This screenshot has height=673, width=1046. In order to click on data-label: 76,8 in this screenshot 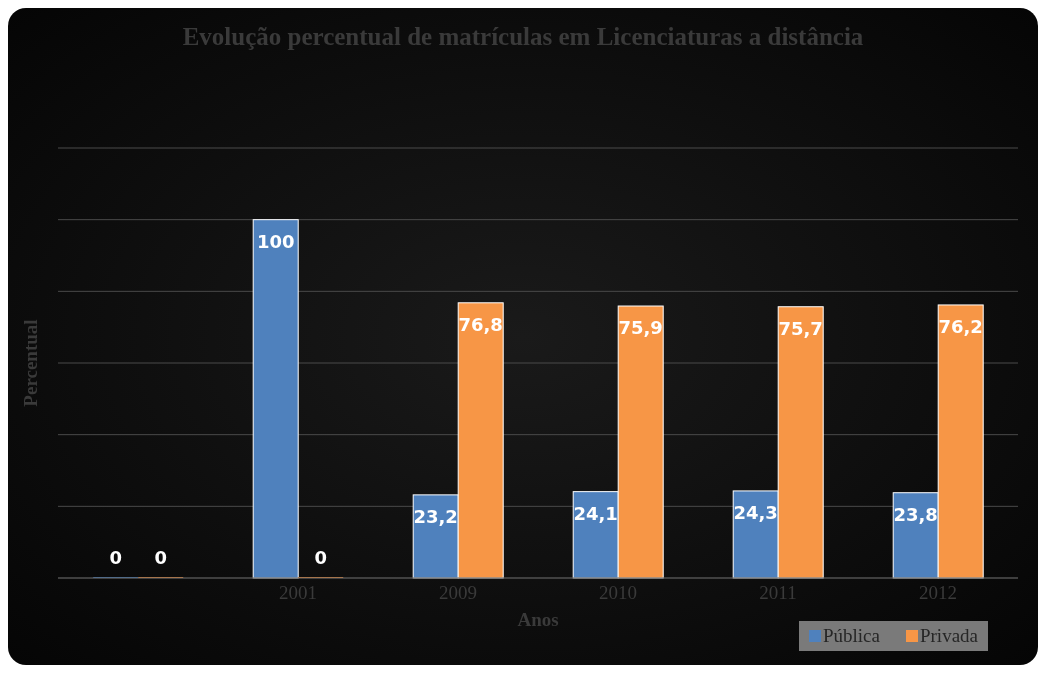, I will do `click(480, 324)`.